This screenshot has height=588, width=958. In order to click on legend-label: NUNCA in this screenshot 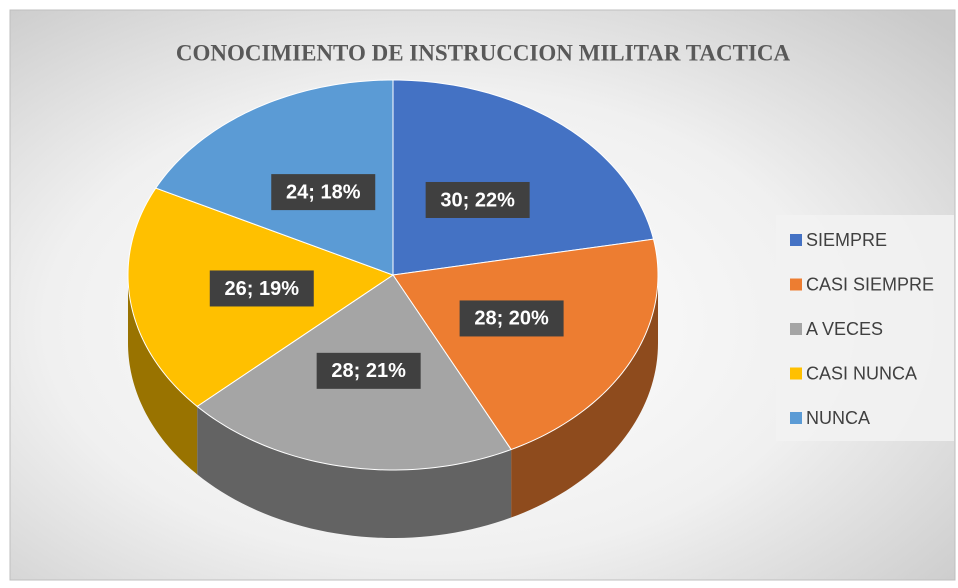, I will do `click(838, 418)`.